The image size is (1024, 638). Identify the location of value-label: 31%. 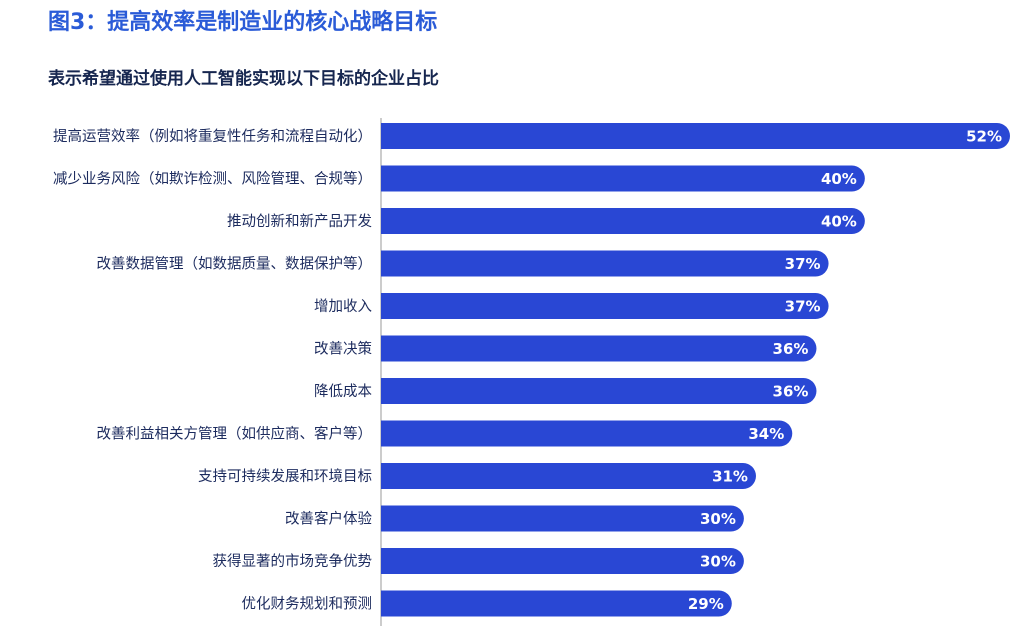
(730, 477).